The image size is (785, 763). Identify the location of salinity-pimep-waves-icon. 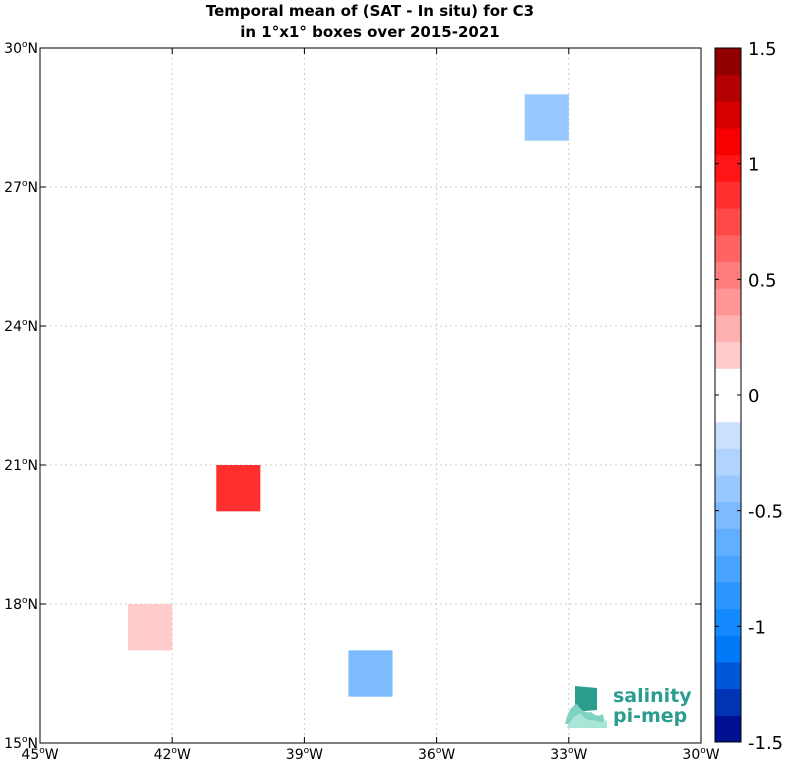
(586, 707).